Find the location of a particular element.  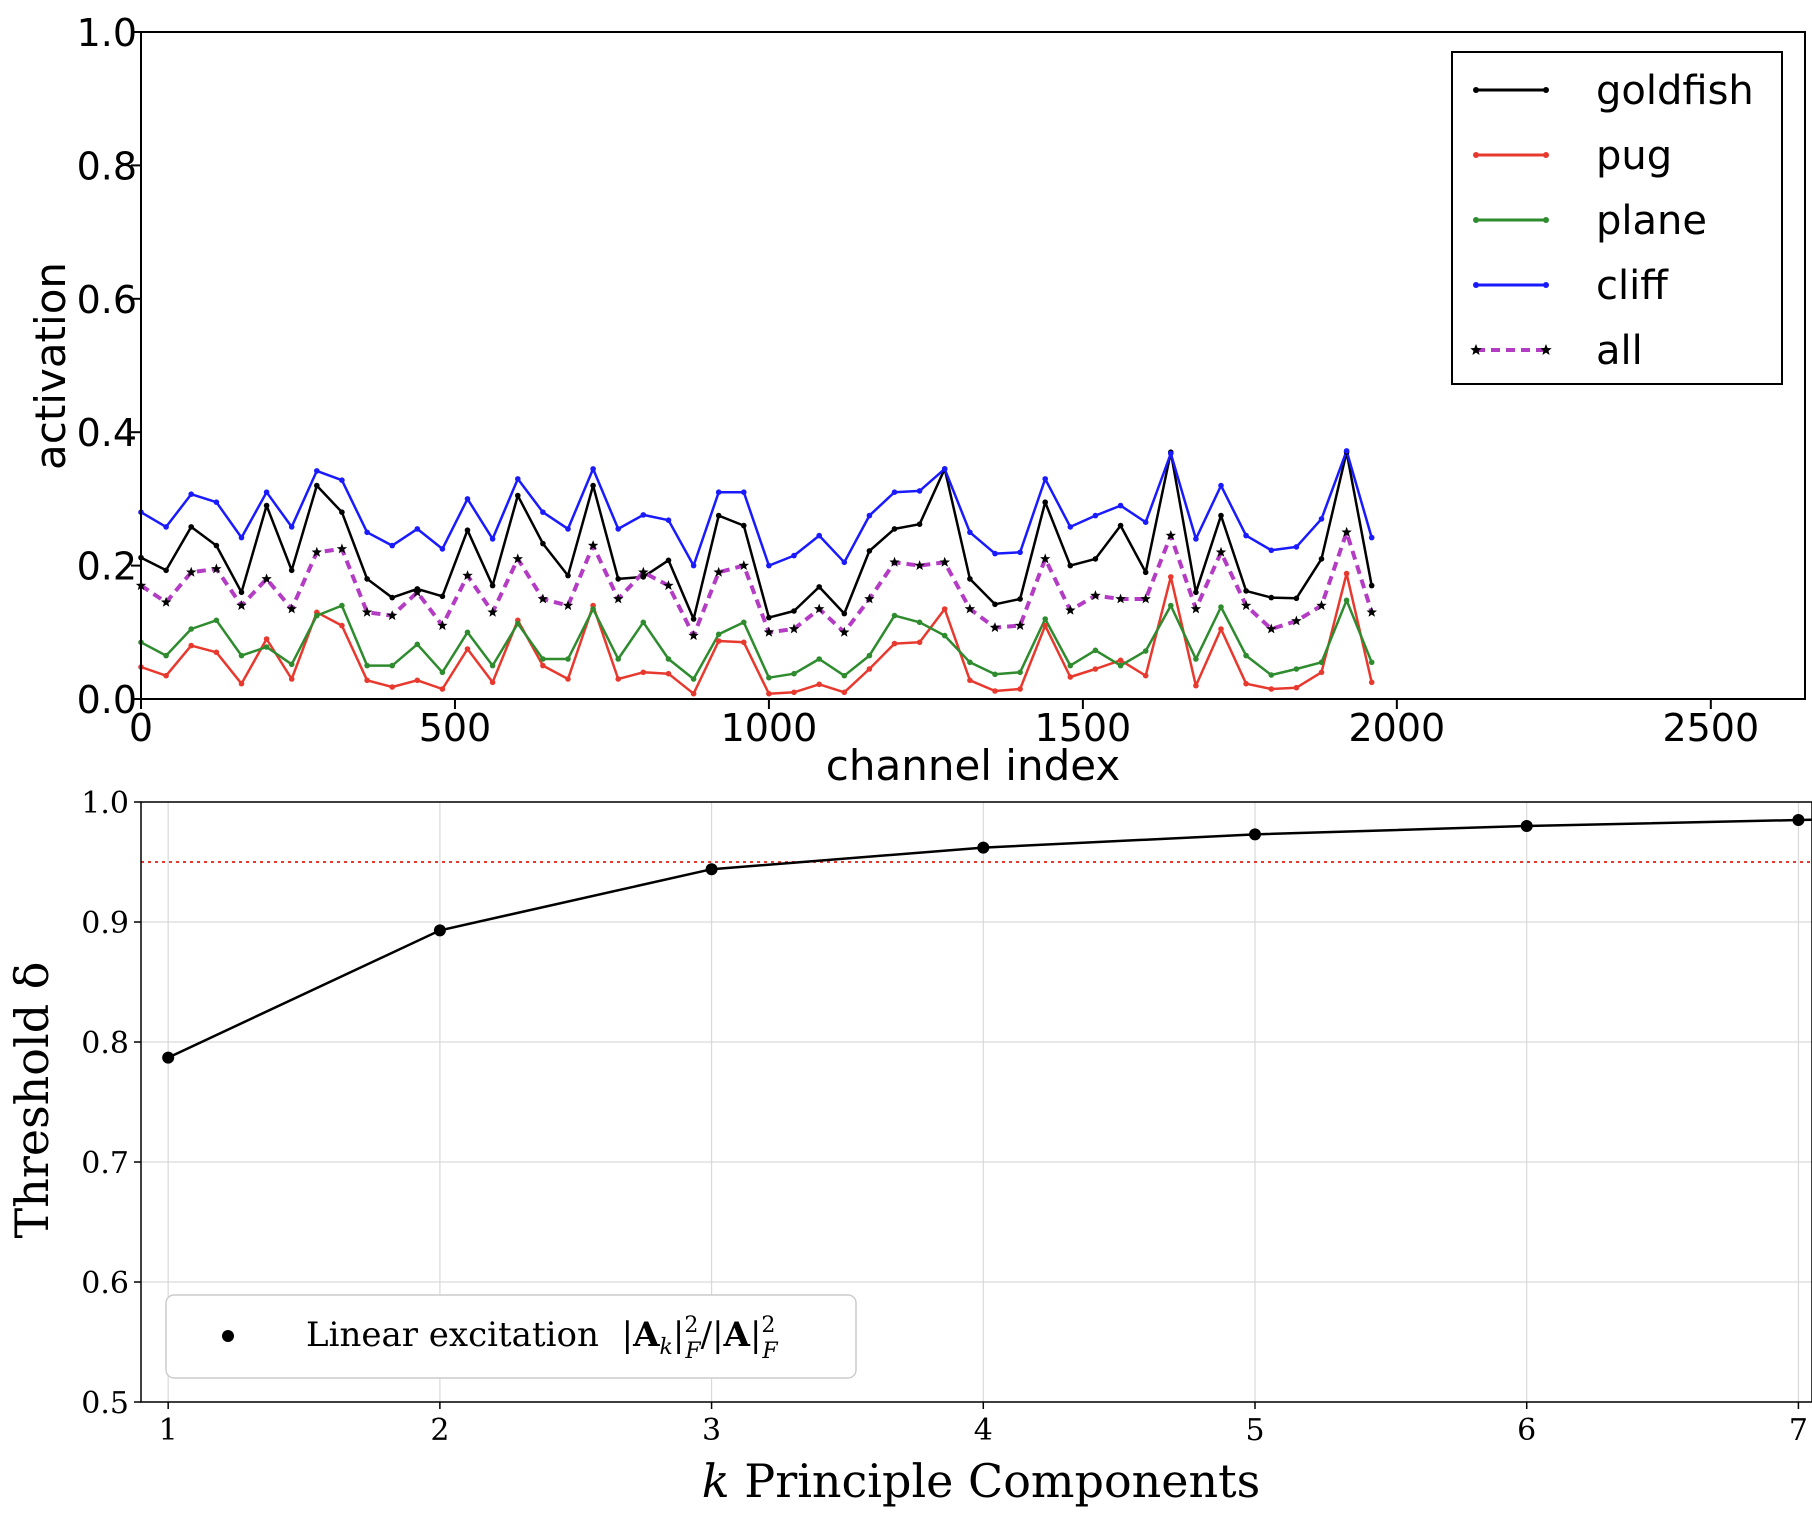

legend-marker-plane-end is located at coordinates (1546, 220).